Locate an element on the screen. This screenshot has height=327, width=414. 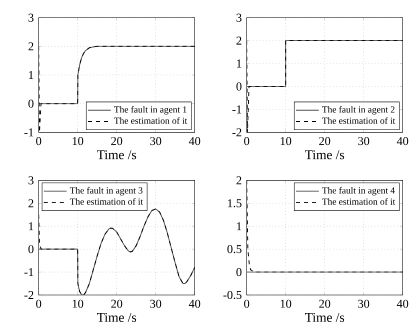
y-tick-label: 0.5 is located at coordinates (234, 249).